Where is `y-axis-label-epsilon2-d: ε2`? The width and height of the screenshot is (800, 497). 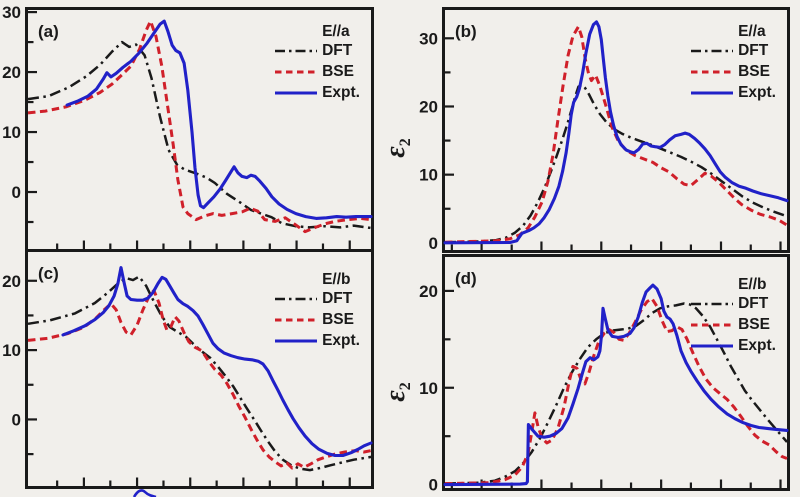
y-axis-label-epsilon2-d: ε2 is located at coordinates (397, 392).